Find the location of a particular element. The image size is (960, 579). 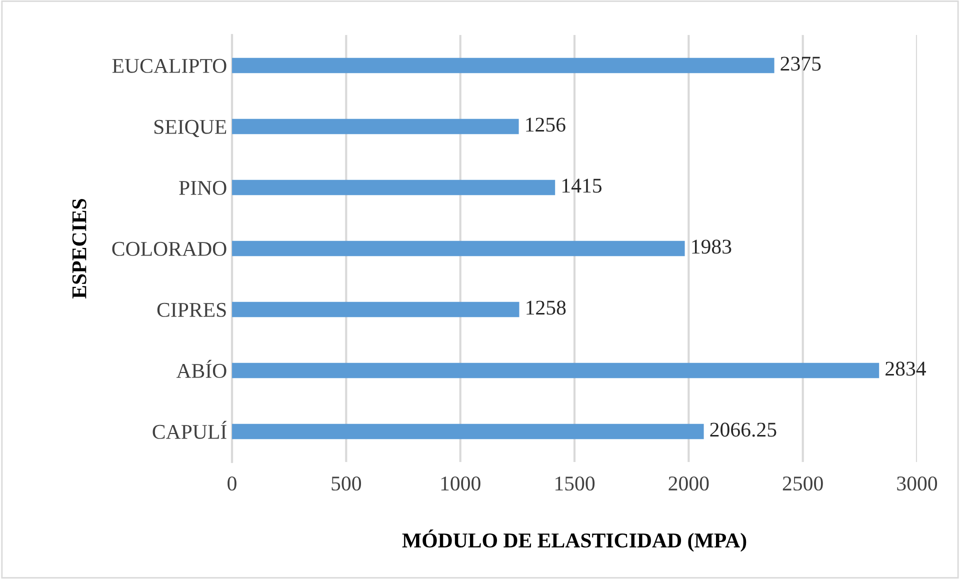

data-label: 2066.25 is located at coordinates (743, 429).